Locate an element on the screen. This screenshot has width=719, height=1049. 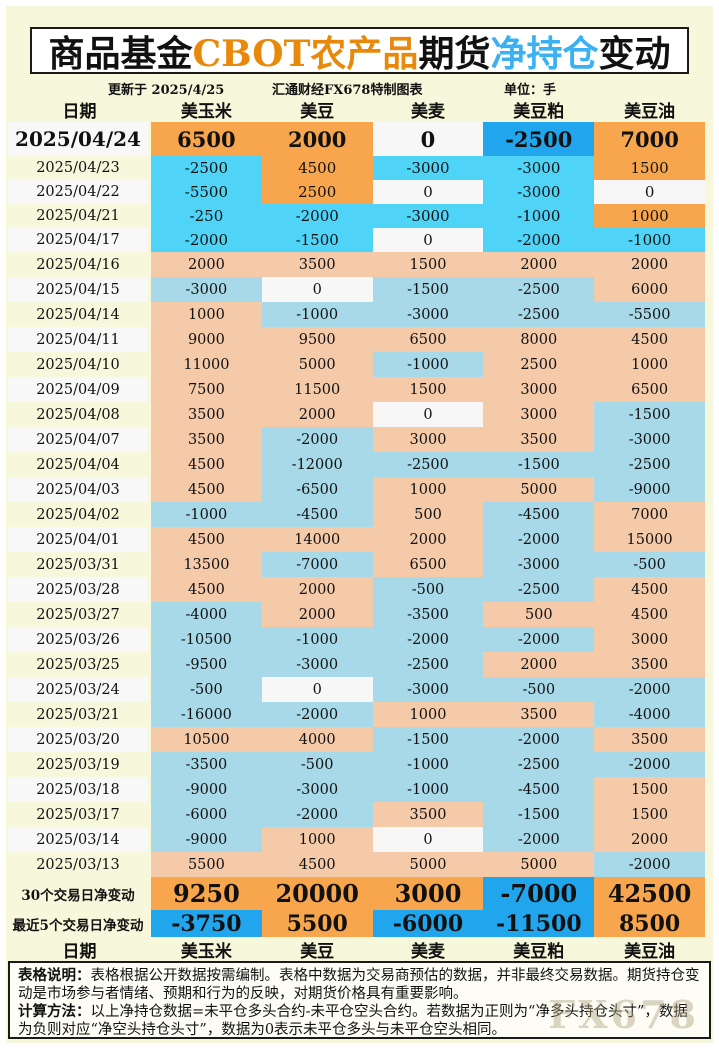
table-row: 2025/04/03 4500 -6500 1000 5000 -9000 is located at coordinates (356, 489).